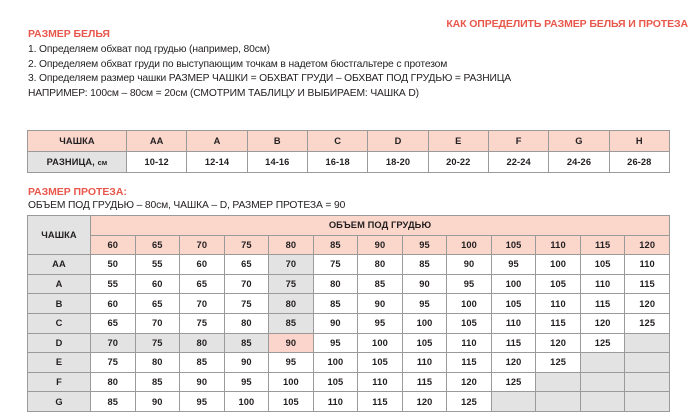  I want to click on cup-cell: F, so click(518, 141).